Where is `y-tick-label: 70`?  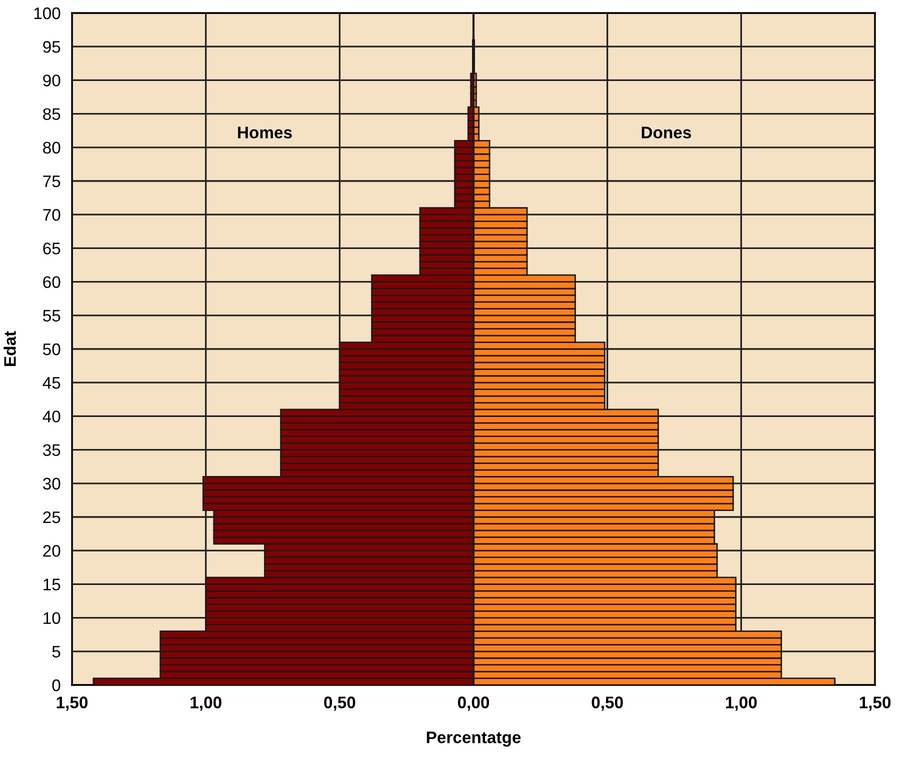 y-tick-label: 70 is located at coordinates (51, 215).